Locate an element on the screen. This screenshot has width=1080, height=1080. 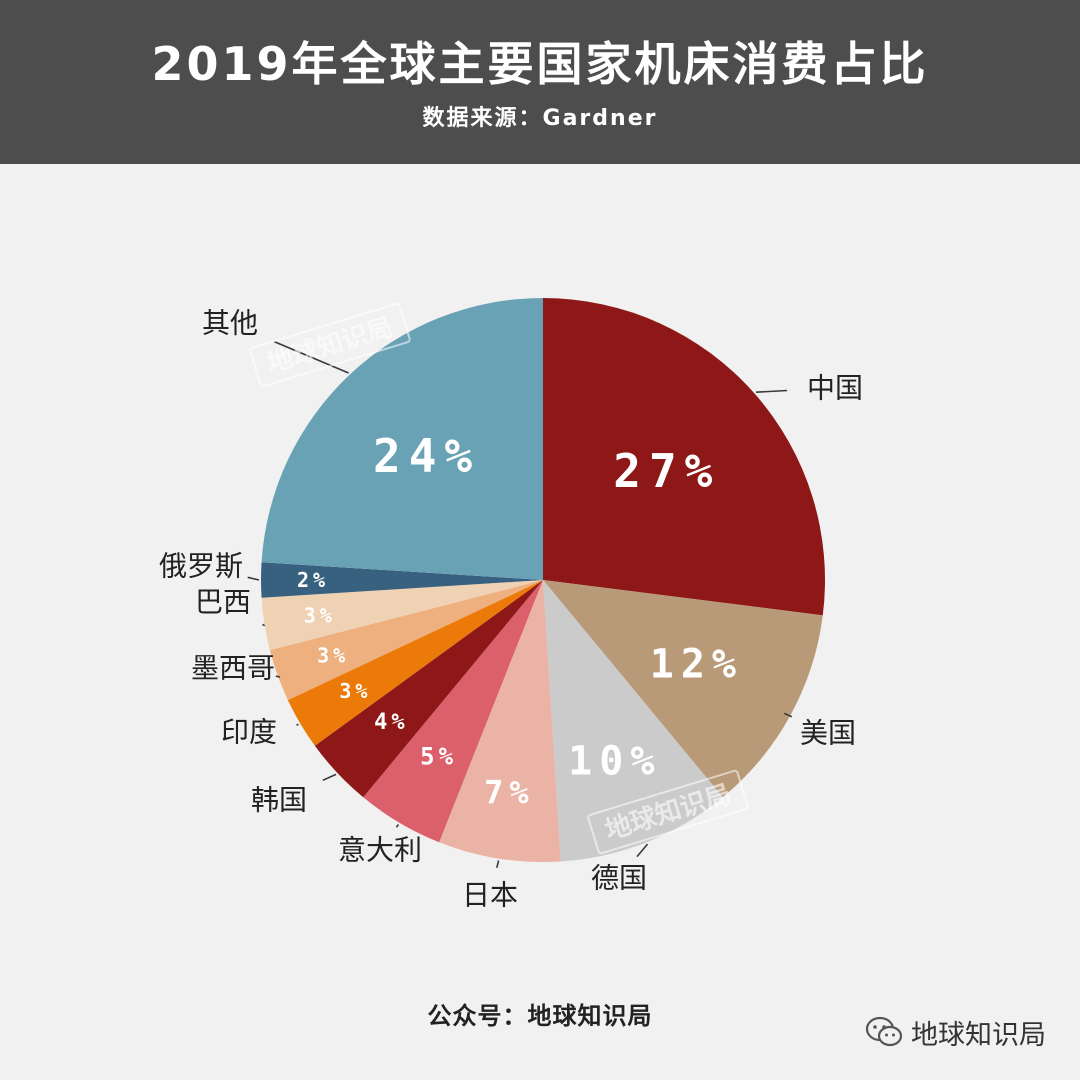
slice-category-label: 巴西 is located at coordinates (223, 602).